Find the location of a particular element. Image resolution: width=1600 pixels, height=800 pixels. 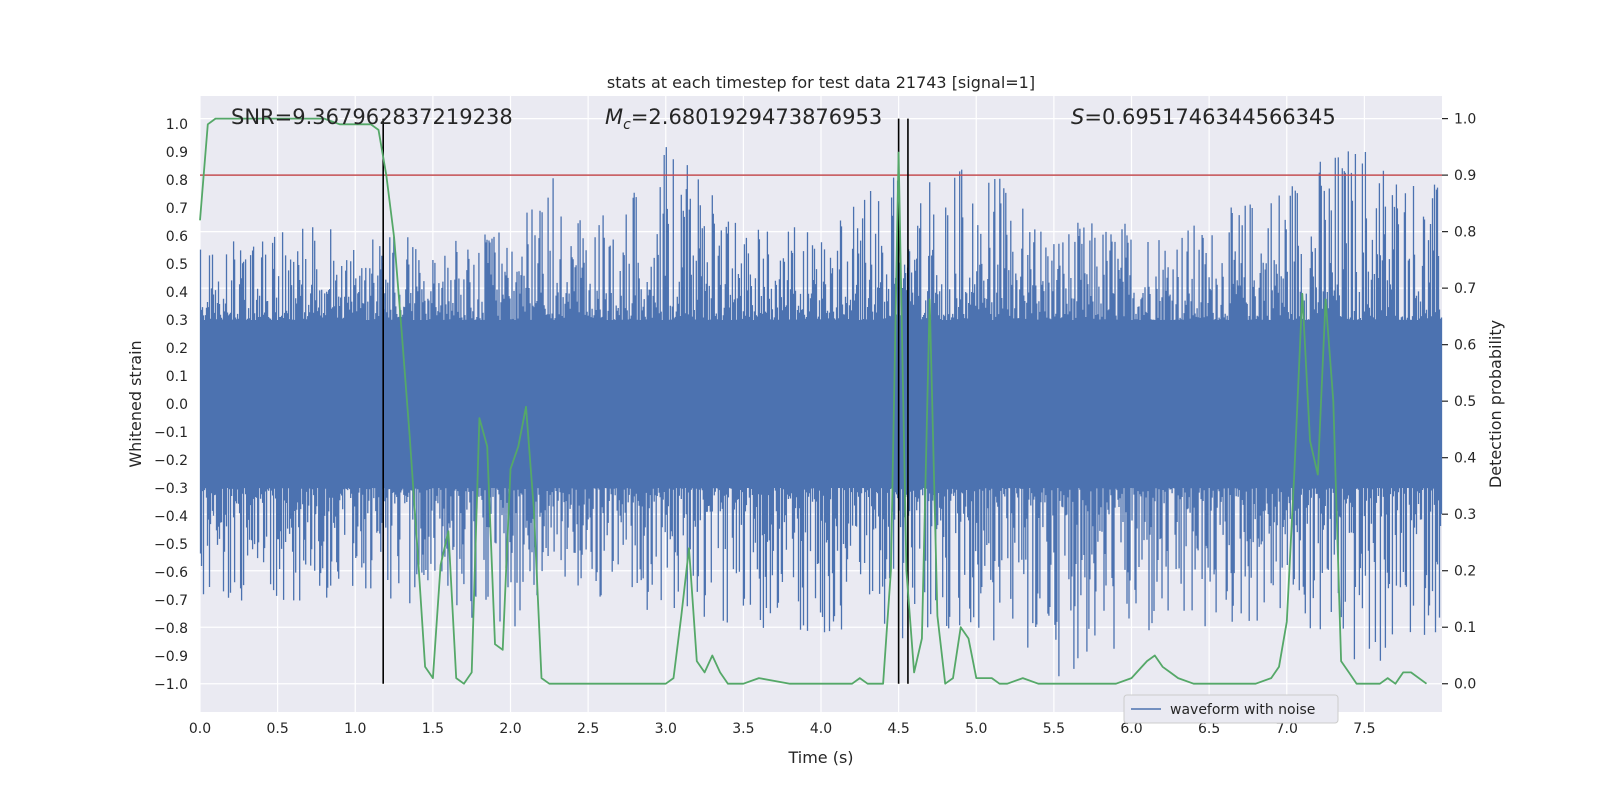

y-tick-label: 0.1 is located at coordinates (177, 377).